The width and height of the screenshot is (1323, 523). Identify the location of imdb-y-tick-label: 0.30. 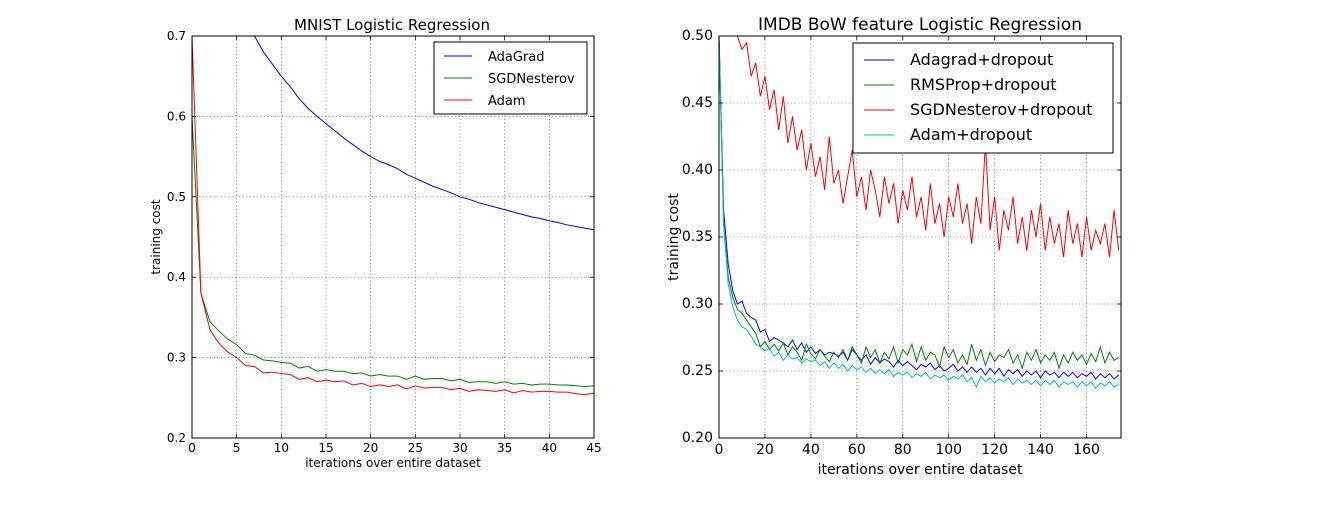
(697, 304).